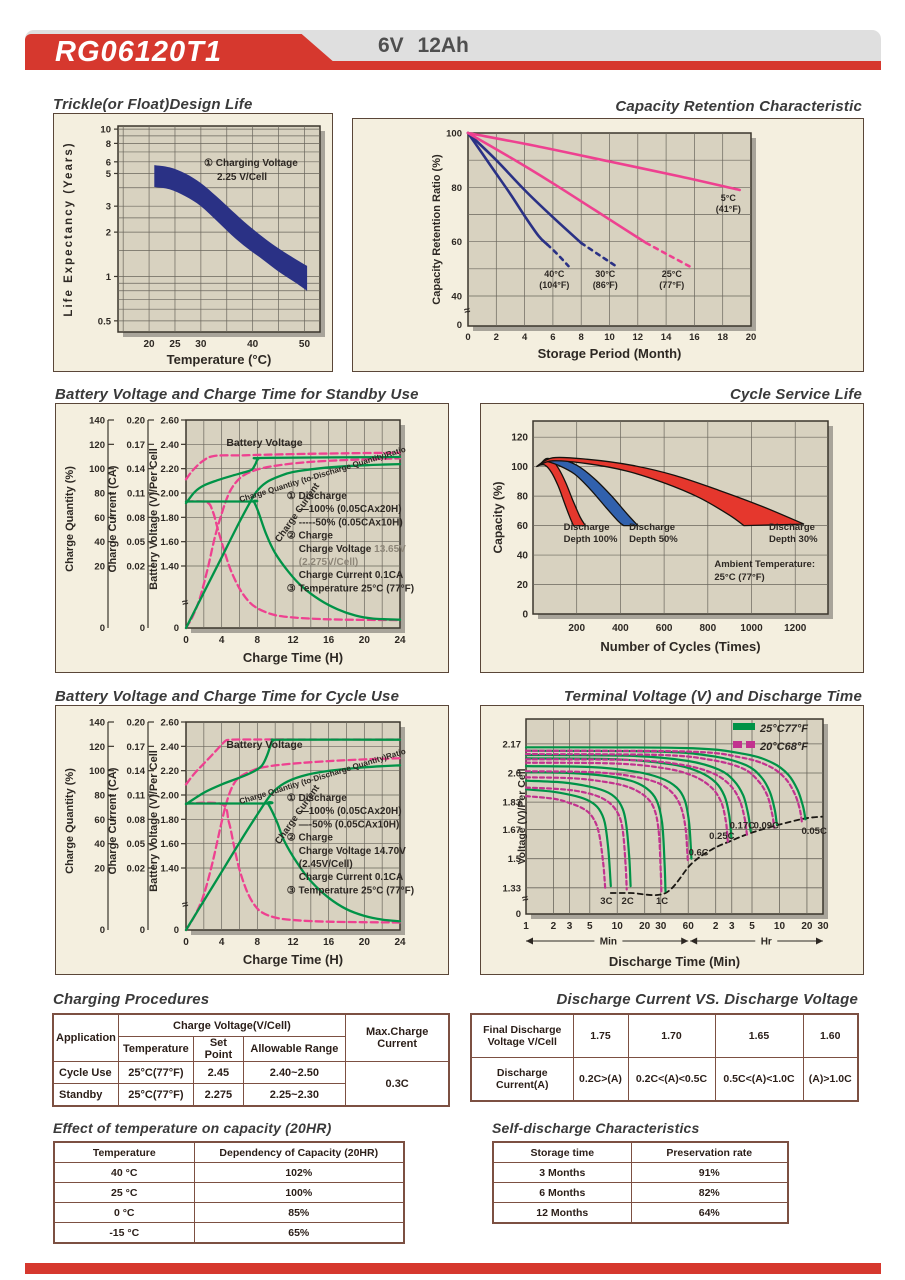 This screenshot has height=1280, width=905. Describe the element at coordinates (512, 803) in the screenshot. I see `svg-text: 1.83` at that location.